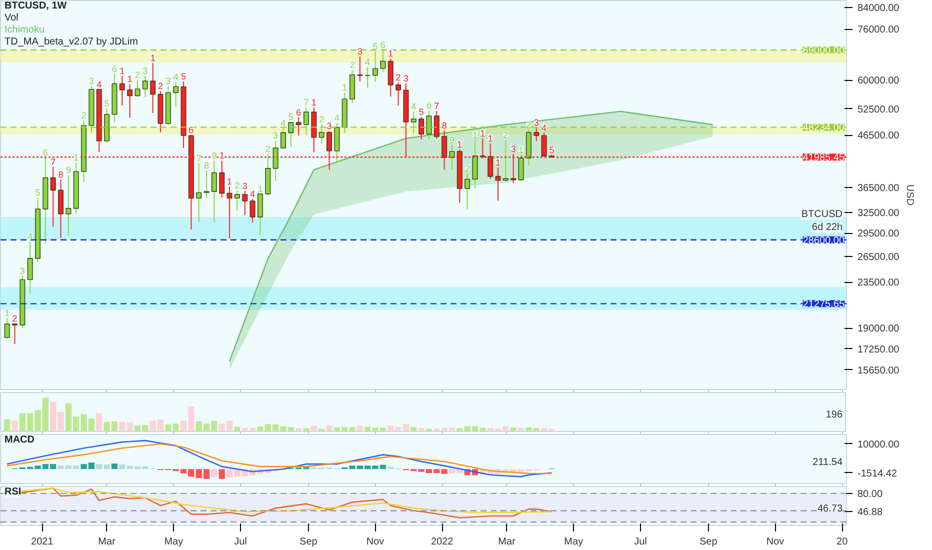  I want to click on y-tick-label: 46500.00, so click(879, 136).